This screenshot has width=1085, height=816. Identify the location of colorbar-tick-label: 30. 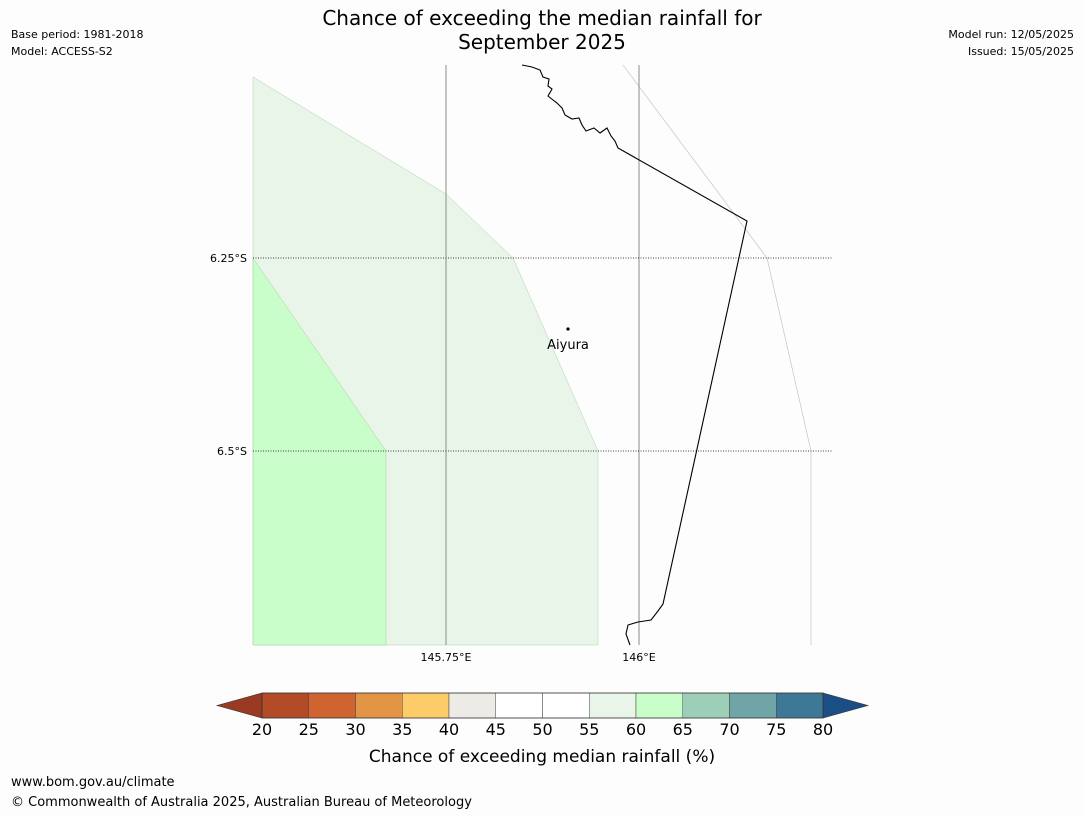
(355, 729).